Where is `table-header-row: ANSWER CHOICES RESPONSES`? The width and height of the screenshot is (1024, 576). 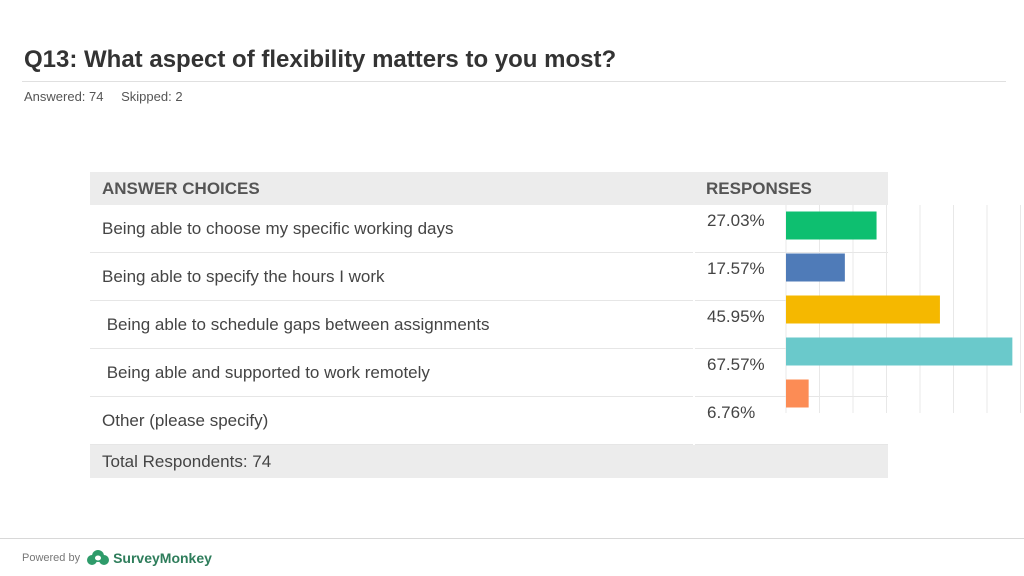
table-header-row: ANSWER CHOICES RESPONSES is located at coordinates (489, 188).